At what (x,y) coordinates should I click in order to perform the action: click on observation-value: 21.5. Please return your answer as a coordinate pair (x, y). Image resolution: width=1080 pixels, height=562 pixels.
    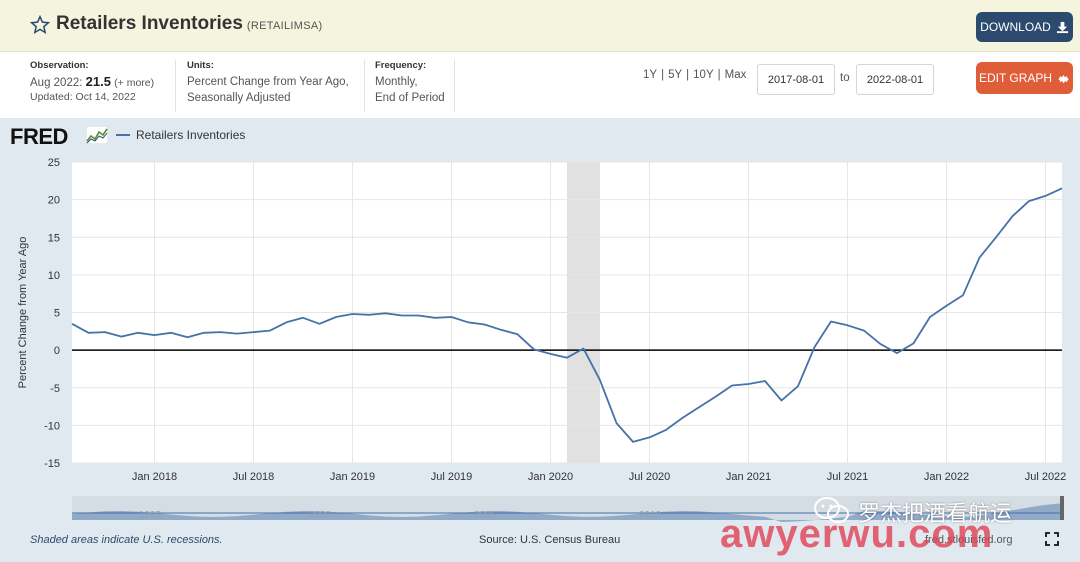
    Looking at the image, I should click on (98, 81).